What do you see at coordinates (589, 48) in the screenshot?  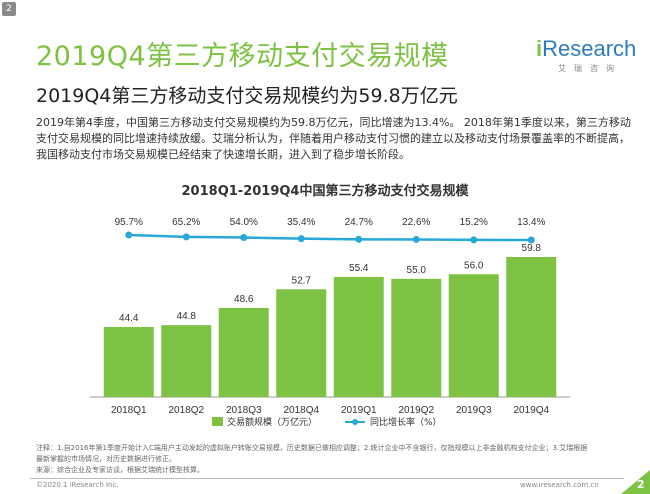 I see `logo-research: Research` at bounding box center [589, 48].